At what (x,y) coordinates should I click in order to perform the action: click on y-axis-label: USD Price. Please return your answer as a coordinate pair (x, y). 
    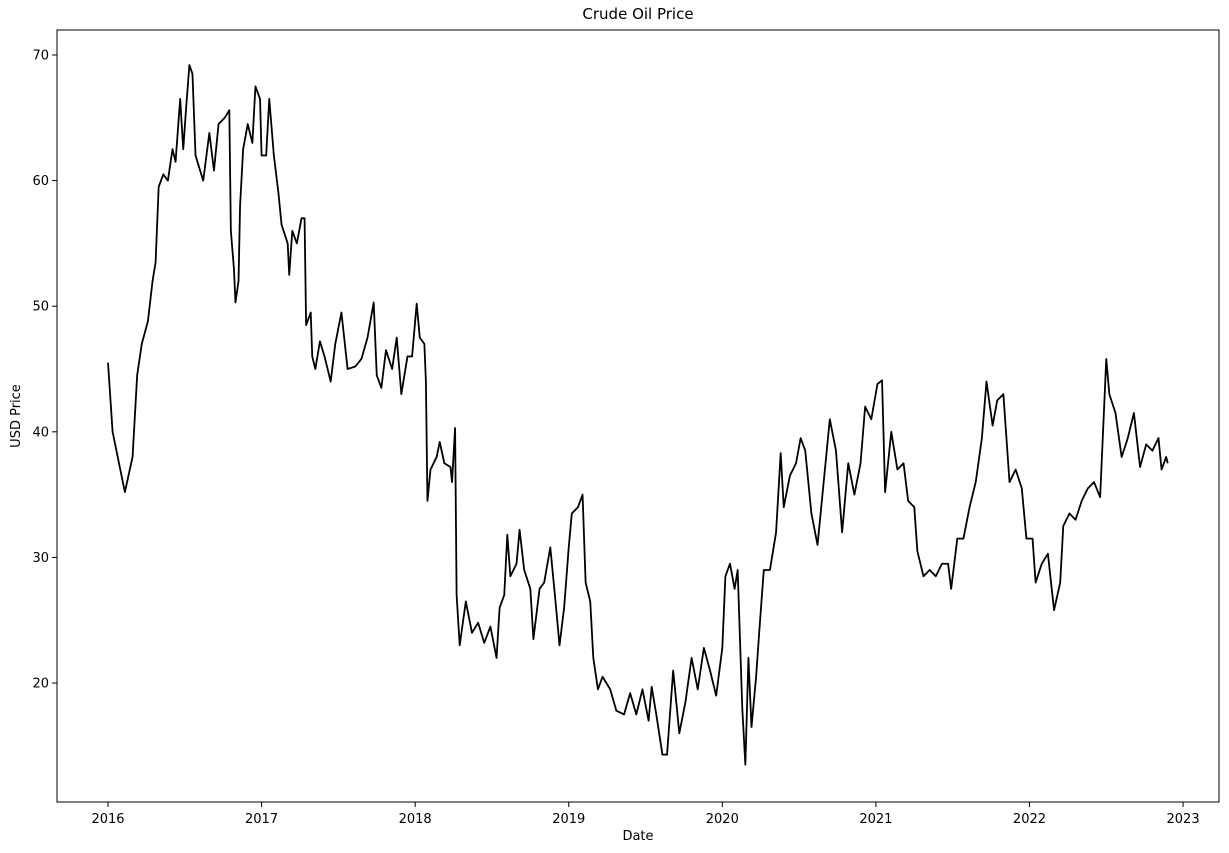
    Looking at the image, I should click on (16, 416).